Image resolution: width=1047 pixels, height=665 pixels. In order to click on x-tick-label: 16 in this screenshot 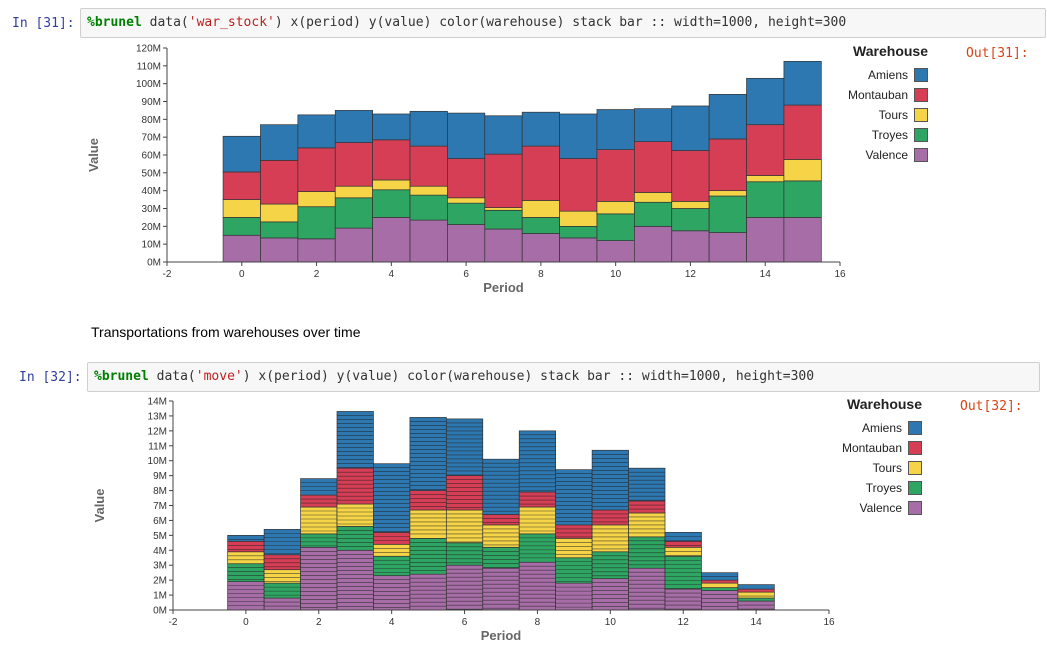, I will do `click(840, 274)`.